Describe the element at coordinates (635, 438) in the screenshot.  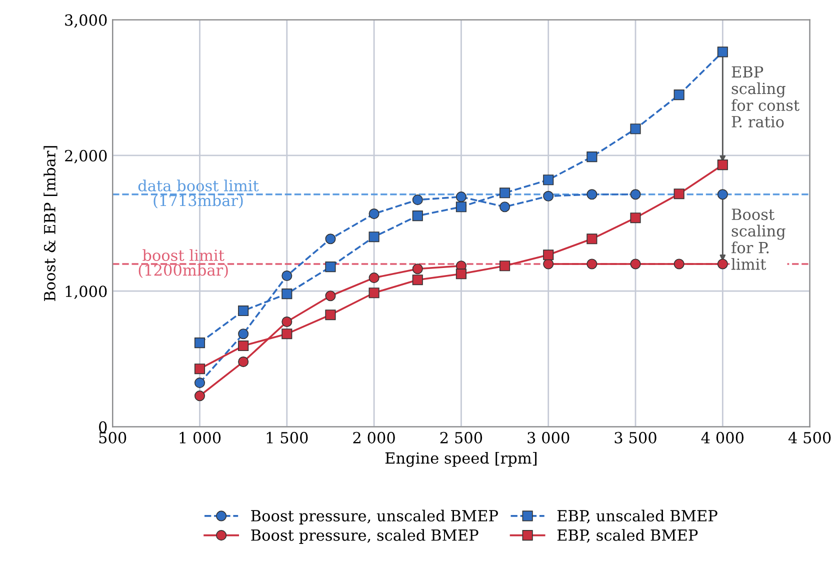
I see `x-tick-label: 3 500` at that location.